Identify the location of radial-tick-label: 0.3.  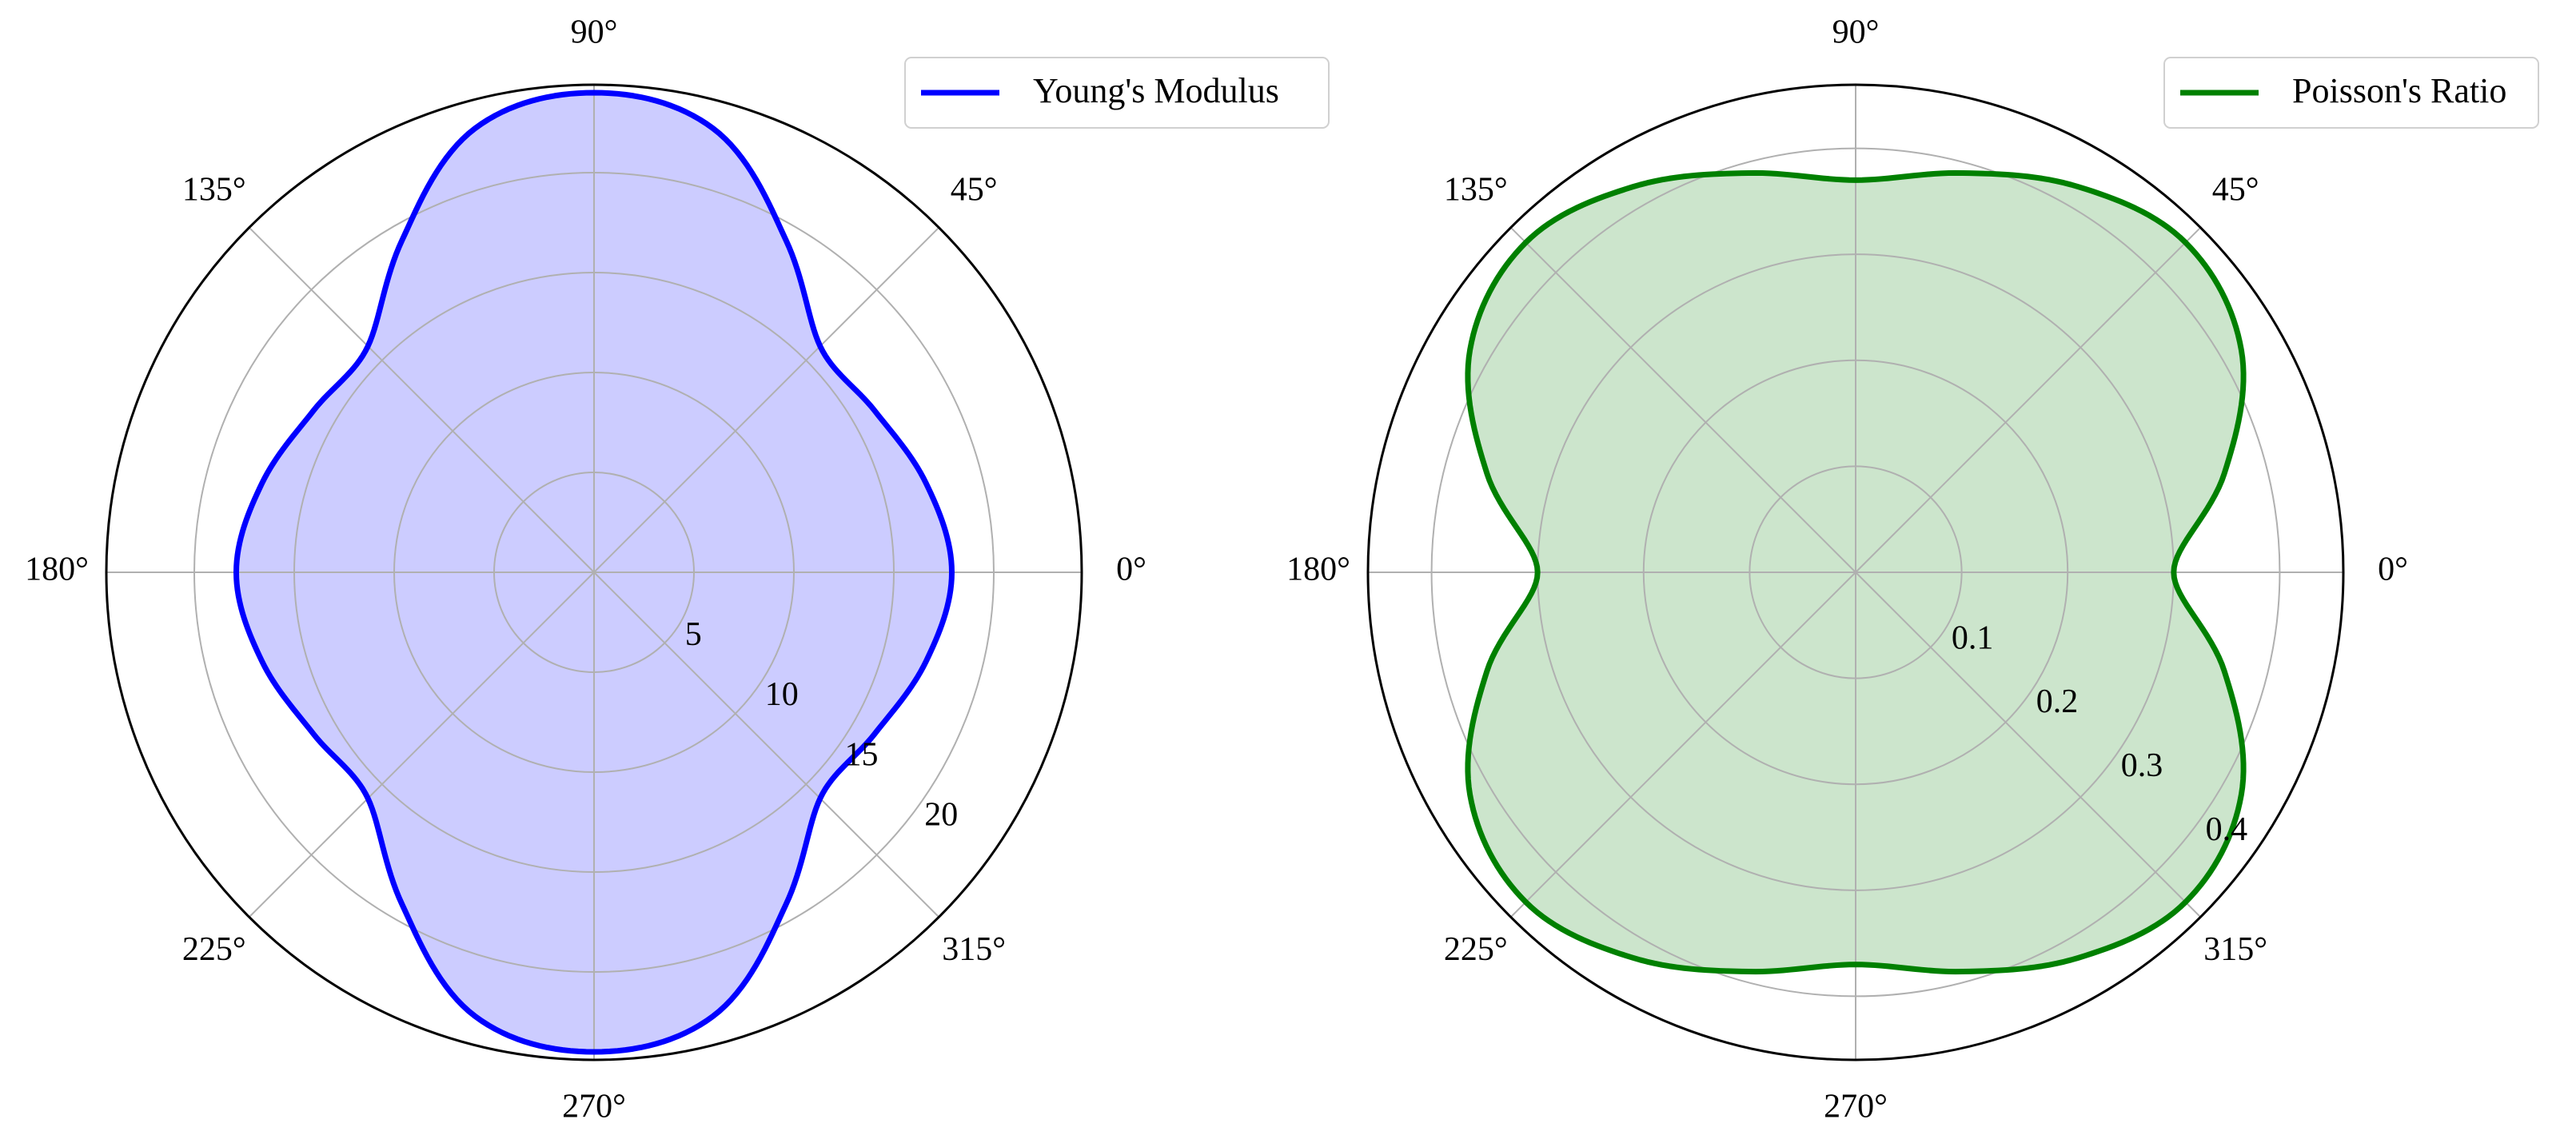
(2142, 766).